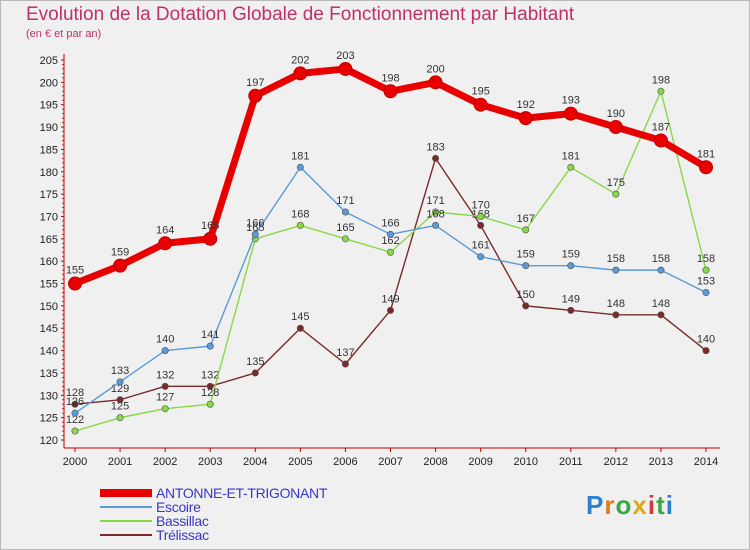 This screenshot has height=550, width=750. Describe the element at coordinates (165, 462) in the screenshot. I see `x-tick-label: 2002` at that location.